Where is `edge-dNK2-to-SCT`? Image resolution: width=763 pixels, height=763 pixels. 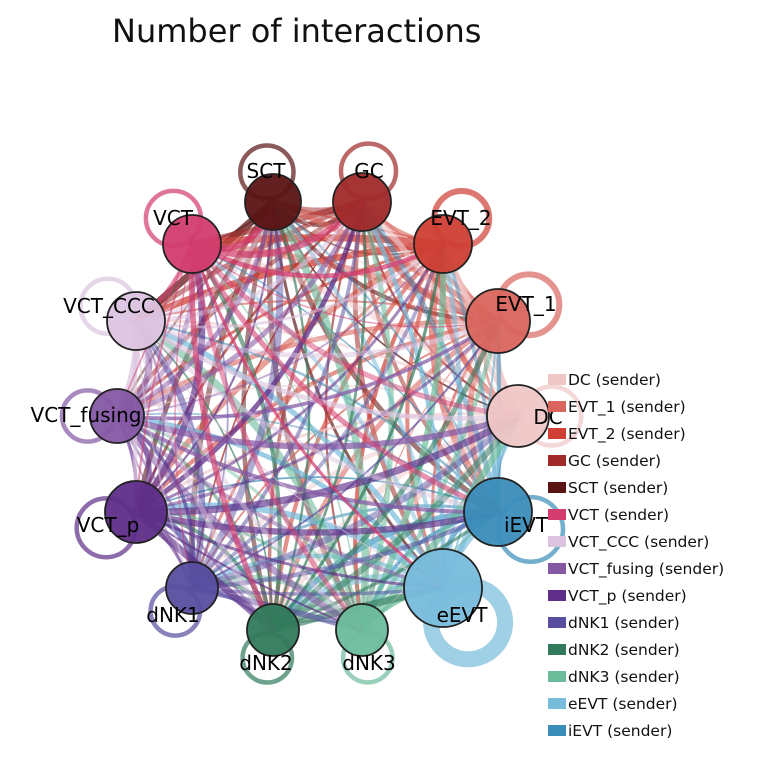 edge-dNK2-to-SCT is located at coordinates (291, 416).